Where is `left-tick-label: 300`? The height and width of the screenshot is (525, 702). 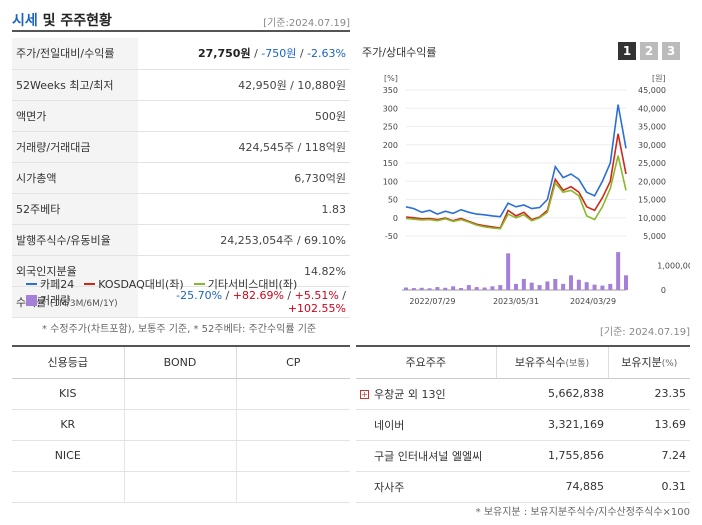 left-tick-label: 300 is located at coordinates (390, 108).